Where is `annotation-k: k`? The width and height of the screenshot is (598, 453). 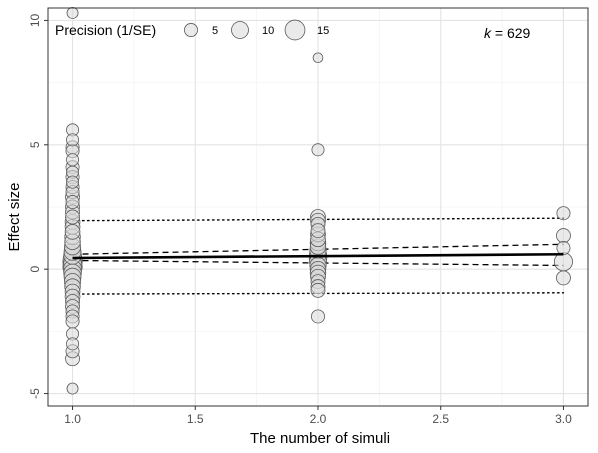
annotation-k: k is located at coordinates (488, 33).